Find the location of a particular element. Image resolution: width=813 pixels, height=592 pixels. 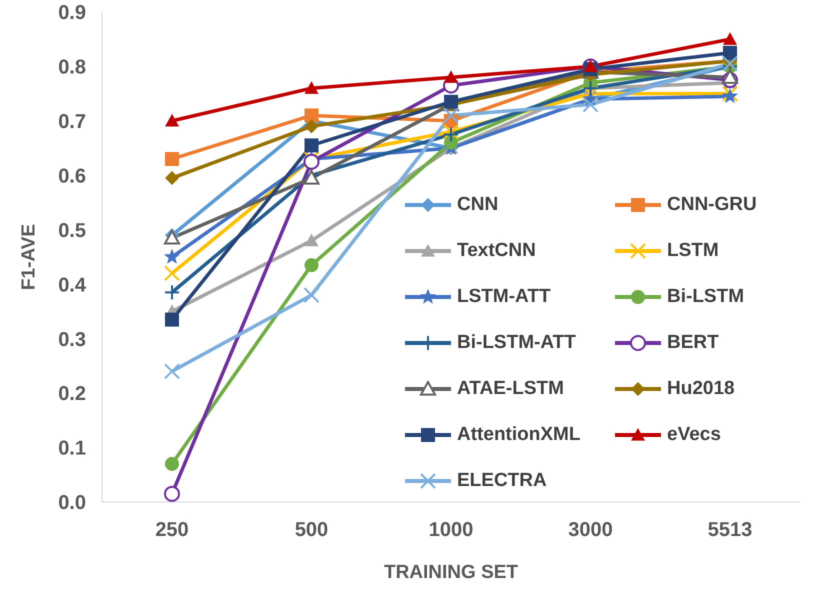

legend-label: Hu2018 is located at coordinates (701, 389).